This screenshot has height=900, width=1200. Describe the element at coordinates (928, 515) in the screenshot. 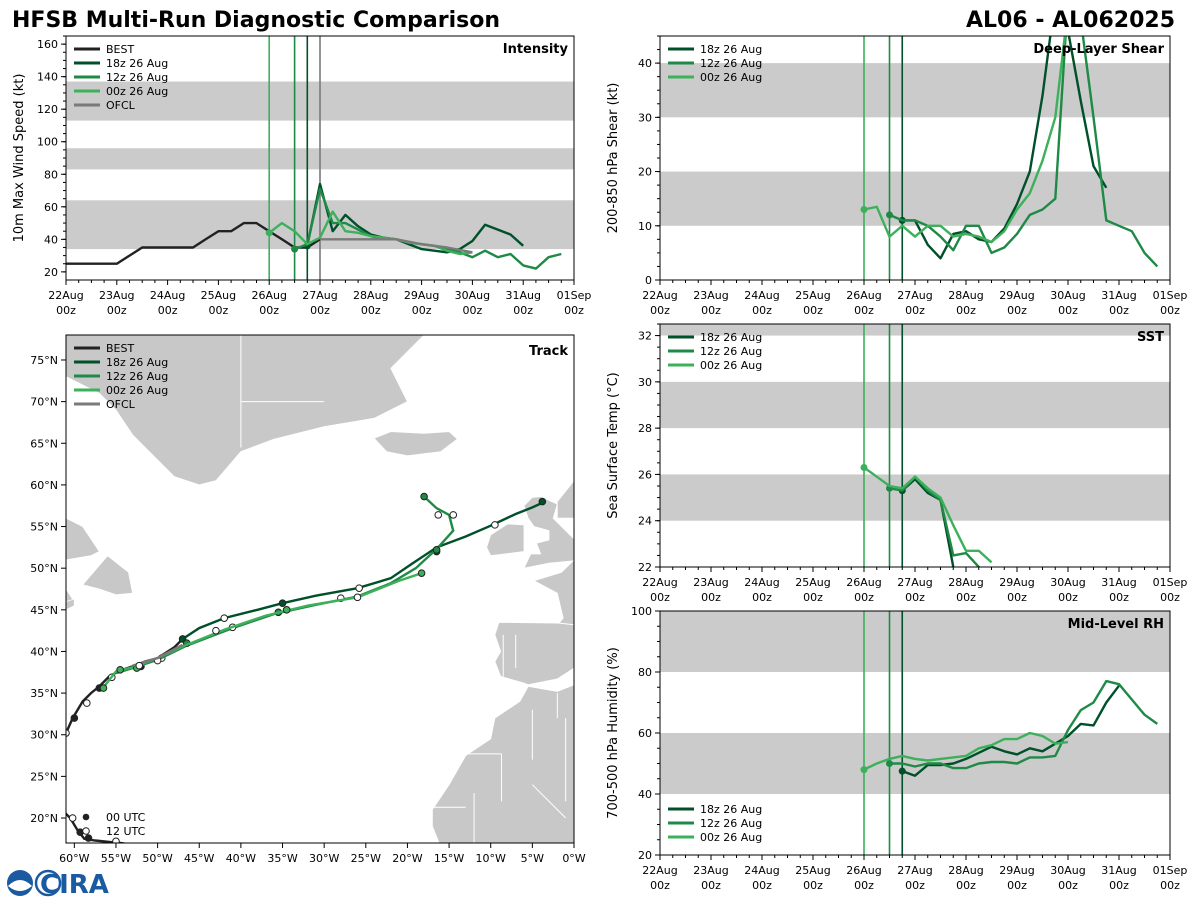

I see `sst-series-r00` at that location.